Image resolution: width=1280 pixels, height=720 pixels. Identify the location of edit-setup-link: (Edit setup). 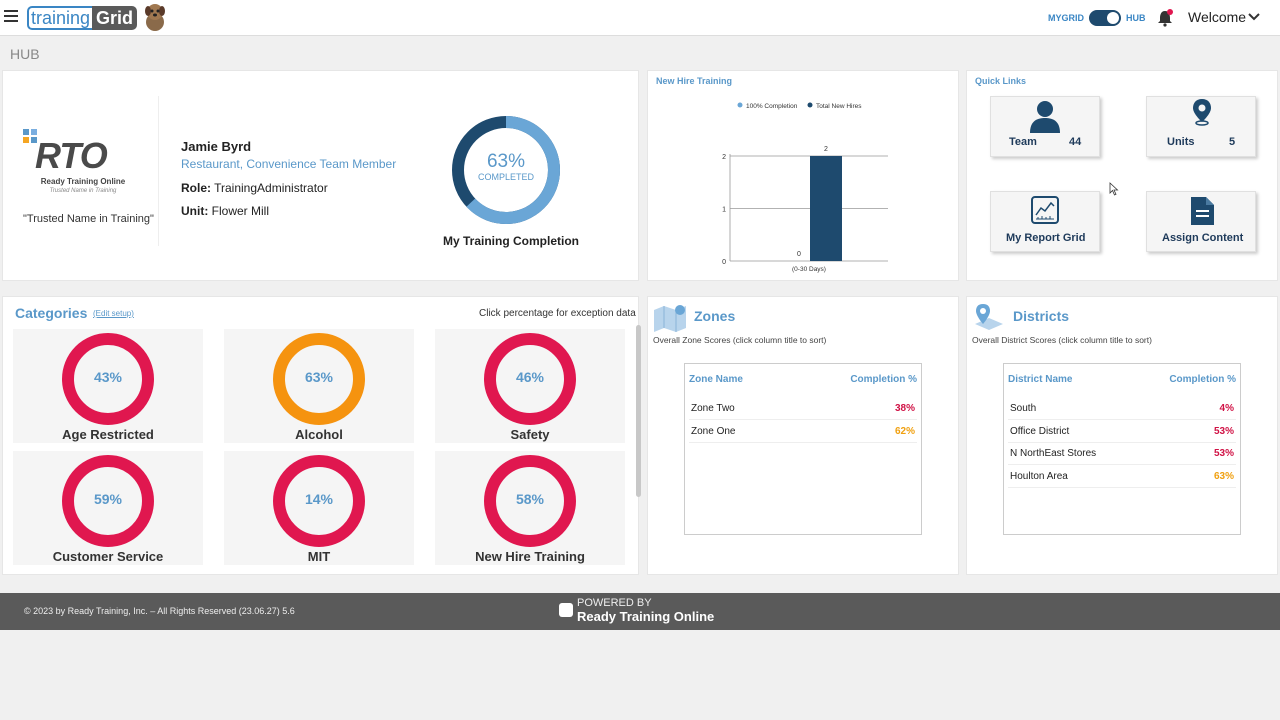
(113, 313).